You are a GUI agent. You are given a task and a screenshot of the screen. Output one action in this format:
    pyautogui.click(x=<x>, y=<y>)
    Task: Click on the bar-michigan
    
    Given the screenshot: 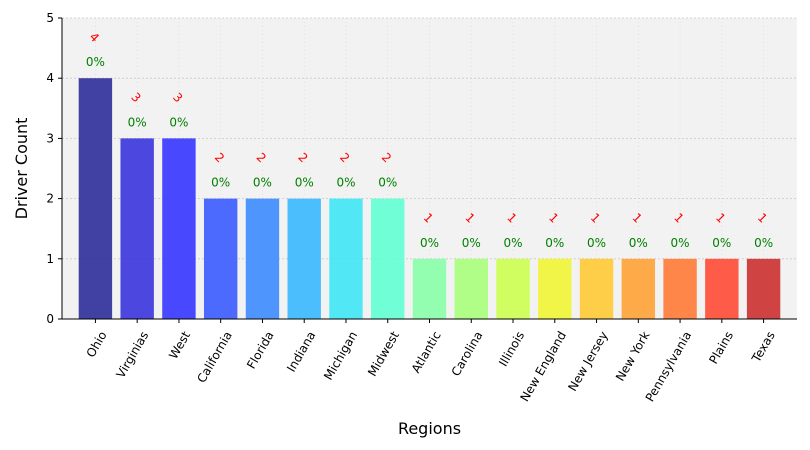 What is the action you would take?
    pyautogui.click(x=346, y=258)
    